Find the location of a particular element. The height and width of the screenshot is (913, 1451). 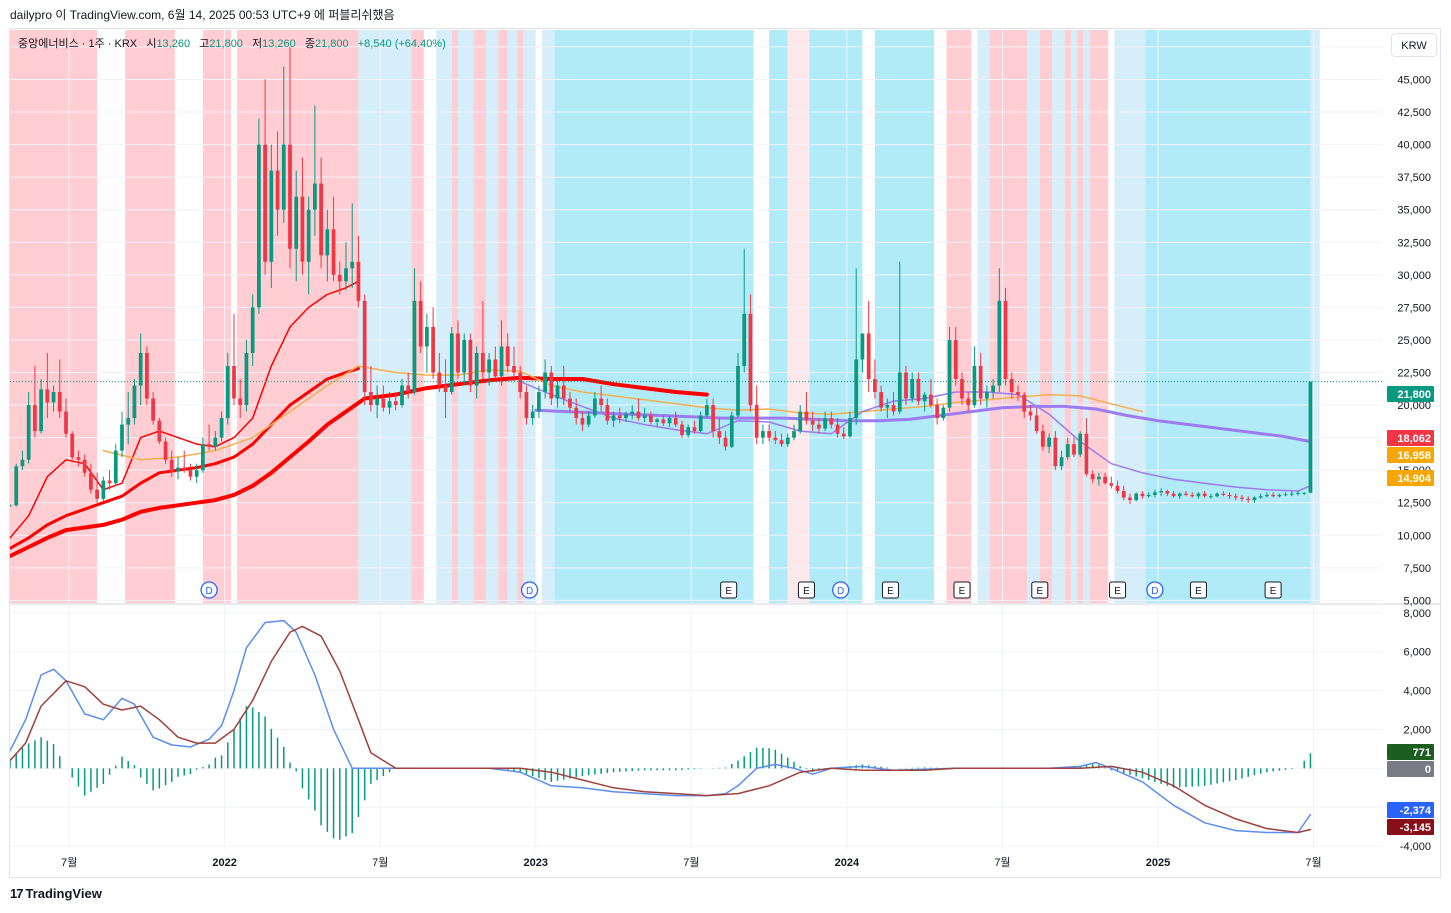

symbol-label: 중앙에너비스 · 1주 · KRX is located at coordinates (78, 44).